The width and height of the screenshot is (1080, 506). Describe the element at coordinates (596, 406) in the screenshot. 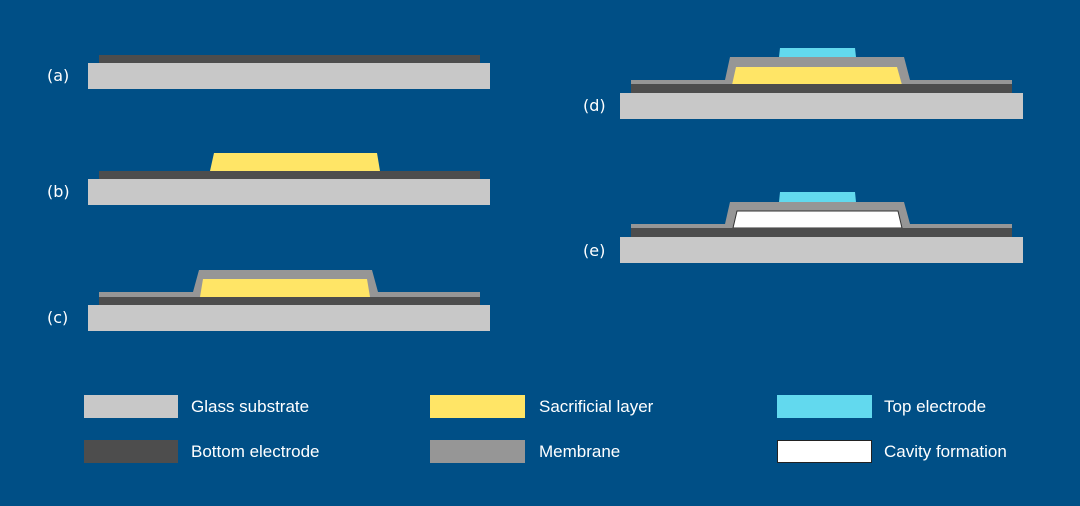

I see `legend-label: Sacrificial layer` at that location.